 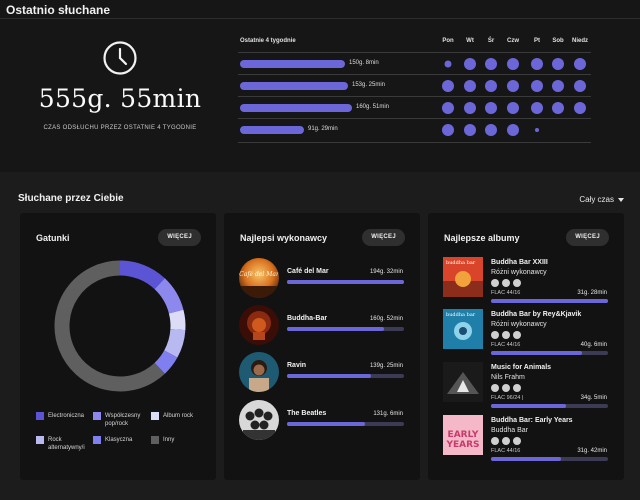 What do you see at coordinates (179, 237) in the screenshot?
I see `genres-more-button: WIĘCEJ` at bounding box center [179, 237].